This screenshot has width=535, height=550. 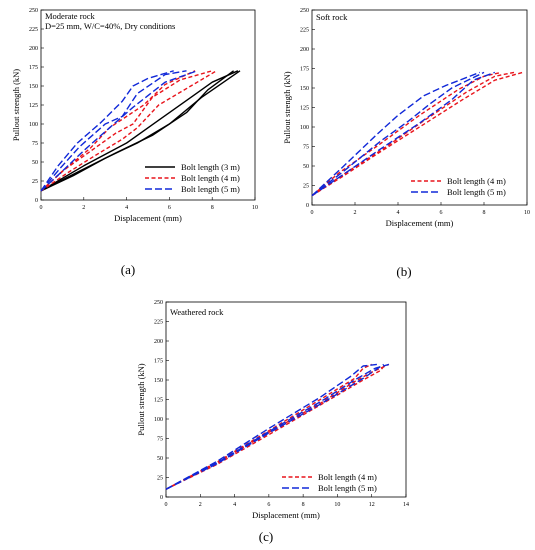 I want to click on x-tick-label: 12, so click(x=372, y=505).